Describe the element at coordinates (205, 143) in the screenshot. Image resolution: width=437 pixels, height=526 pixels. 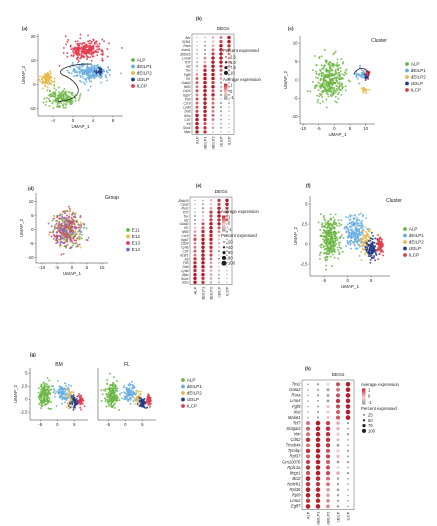
I see `group-label: dEILP1` at that location.